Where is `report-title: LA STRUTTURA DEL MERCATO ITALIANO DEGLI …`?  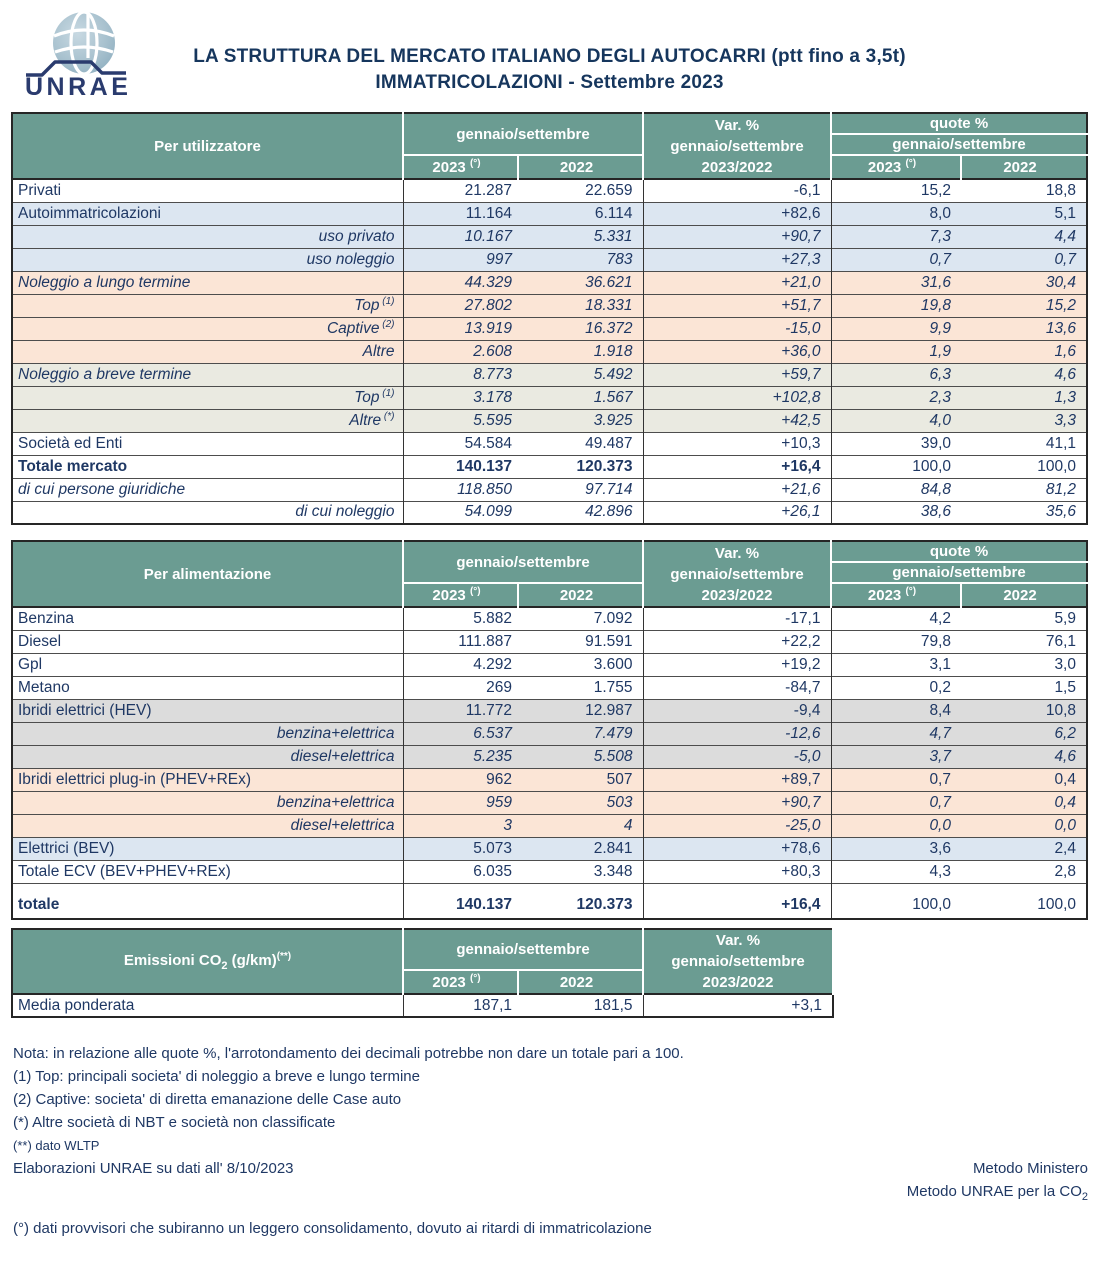 report-title: LA STRUTTURA DEL MERCATO ITALIANO DEGLI … is located at coordinates (549, 48).